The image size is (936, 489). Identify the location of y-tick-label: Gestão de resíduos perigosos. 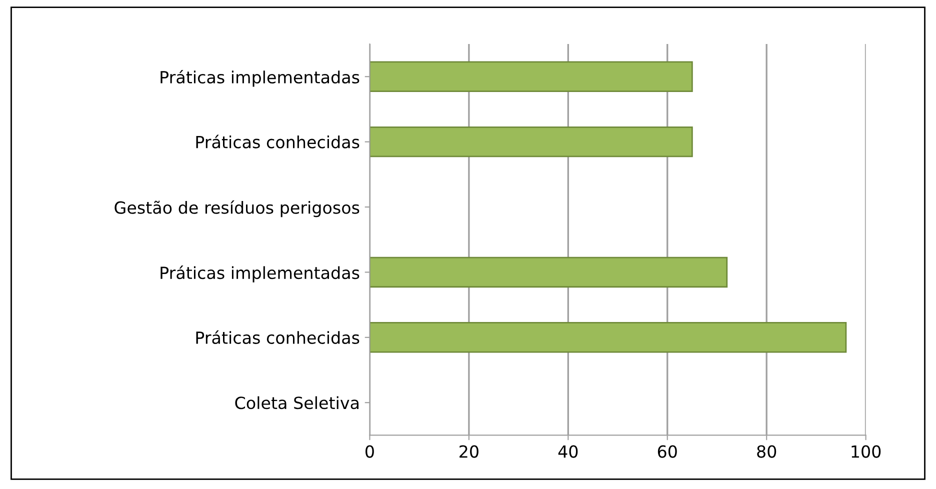
(237, 209).